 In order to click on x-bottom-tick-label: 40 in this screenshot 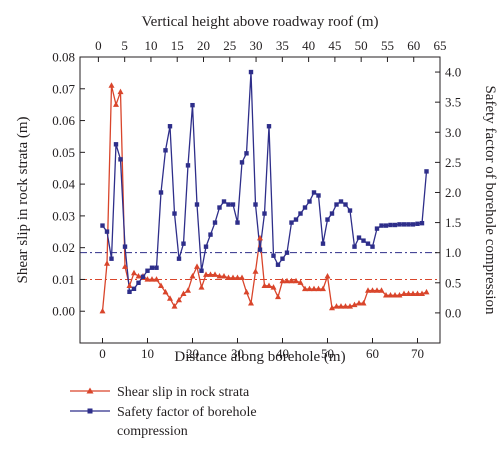, I will do `click(282, 353)`.